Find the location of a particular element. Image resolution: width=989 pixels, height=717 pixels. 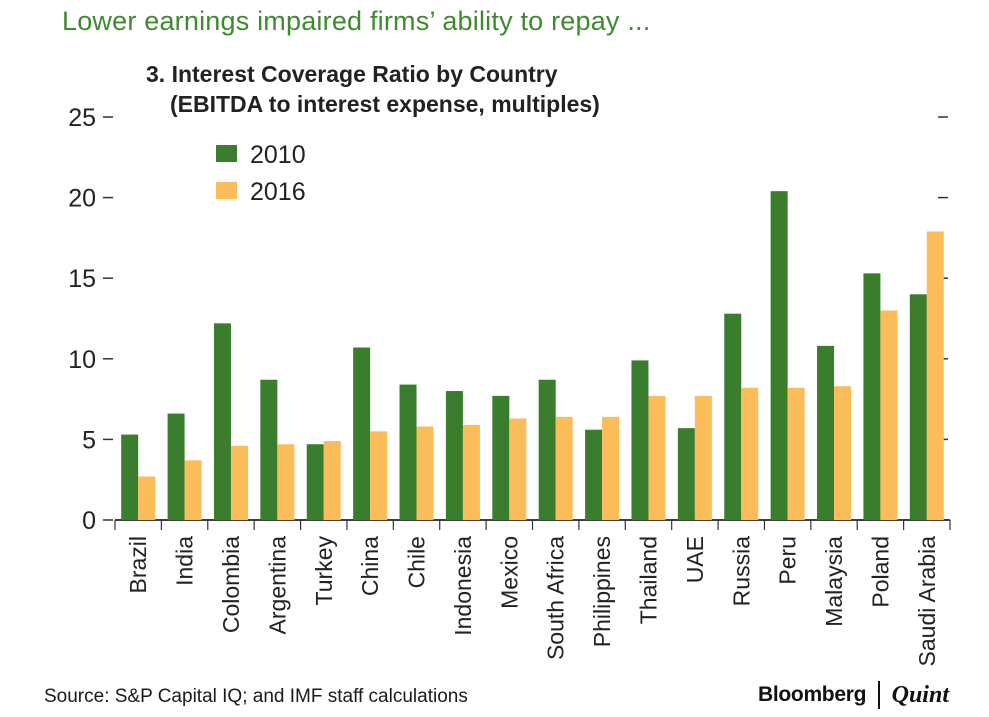

y-tick-label: 20 is located at coordinates (82, 199).